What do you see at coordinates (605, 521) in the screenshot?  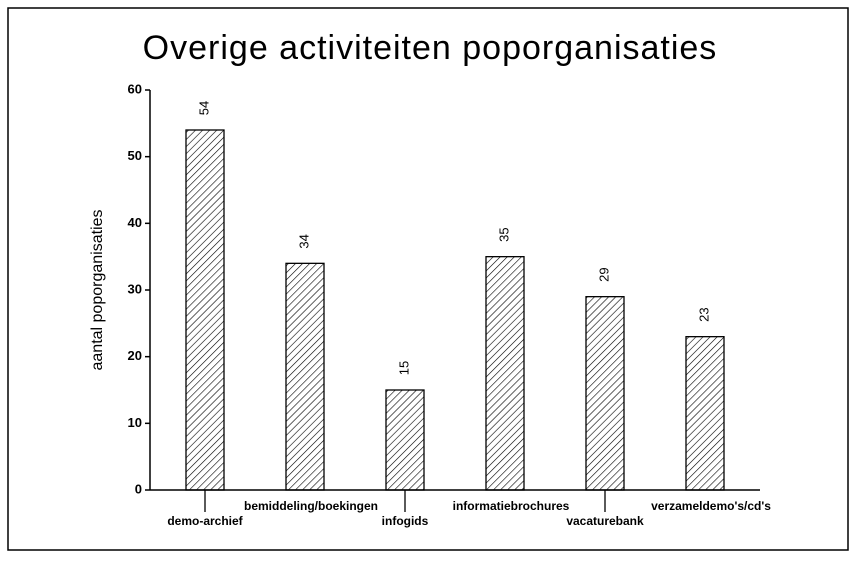 I see `x-tick-label: vacaturebank` at bounding box center [605, 521].